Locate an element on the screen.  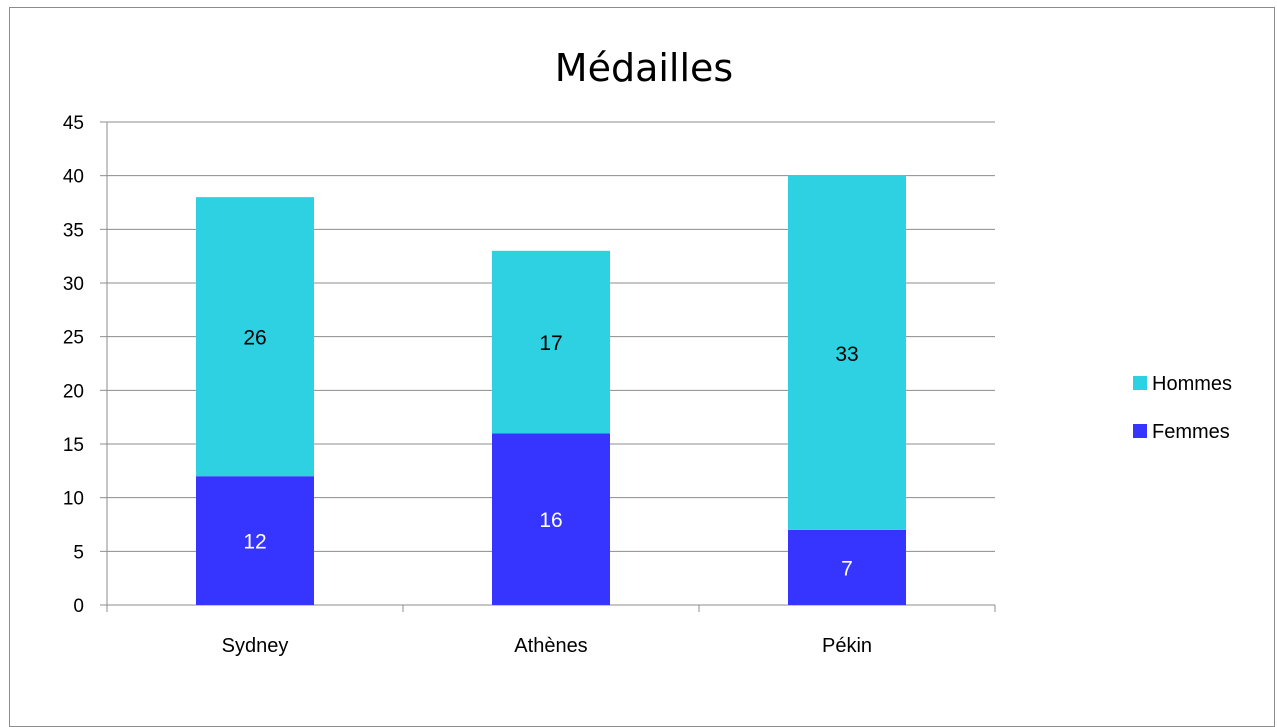
y-tick-label: 20 is located at coordinates (73, 391).